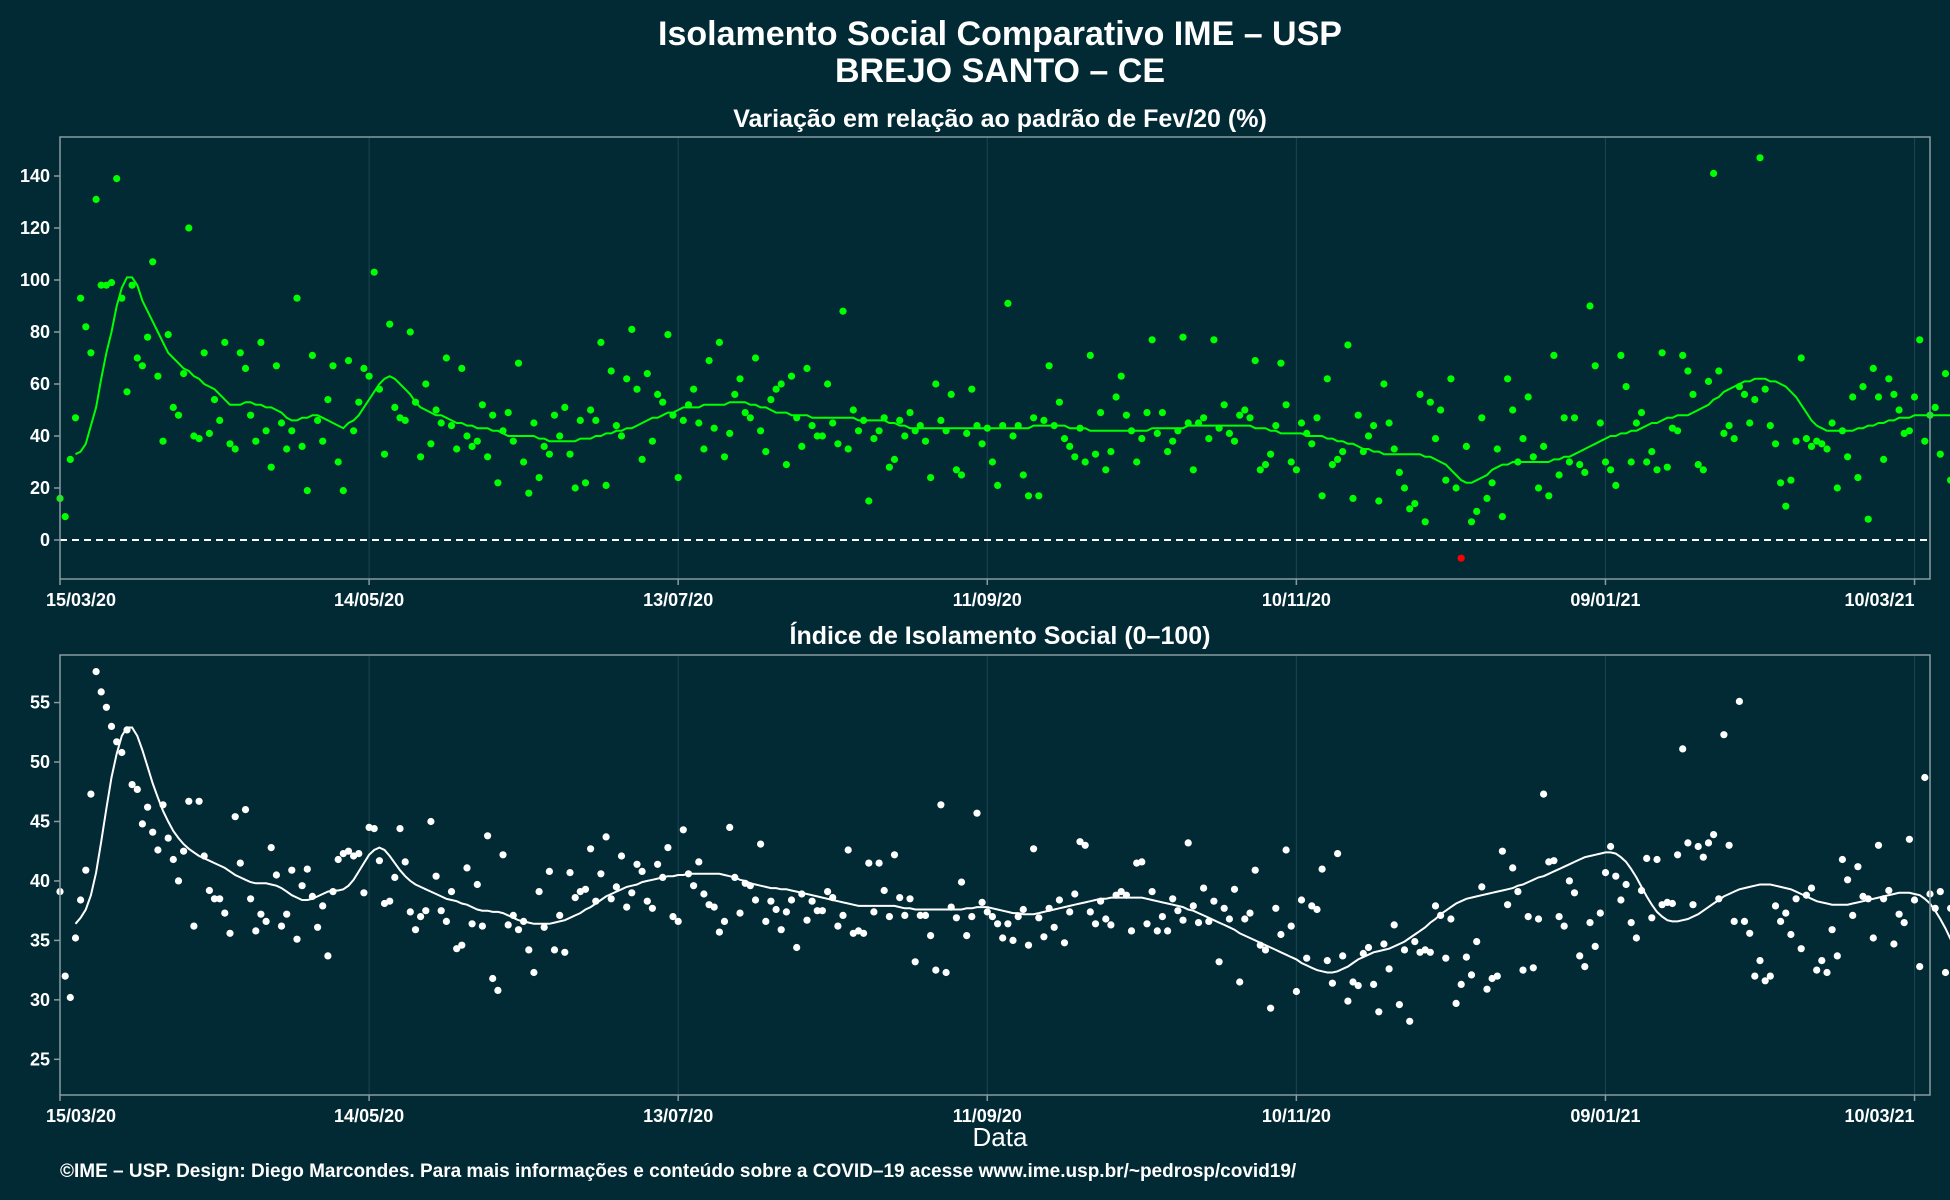  I want to click on y-tick-label: 35, so click(40, 940).